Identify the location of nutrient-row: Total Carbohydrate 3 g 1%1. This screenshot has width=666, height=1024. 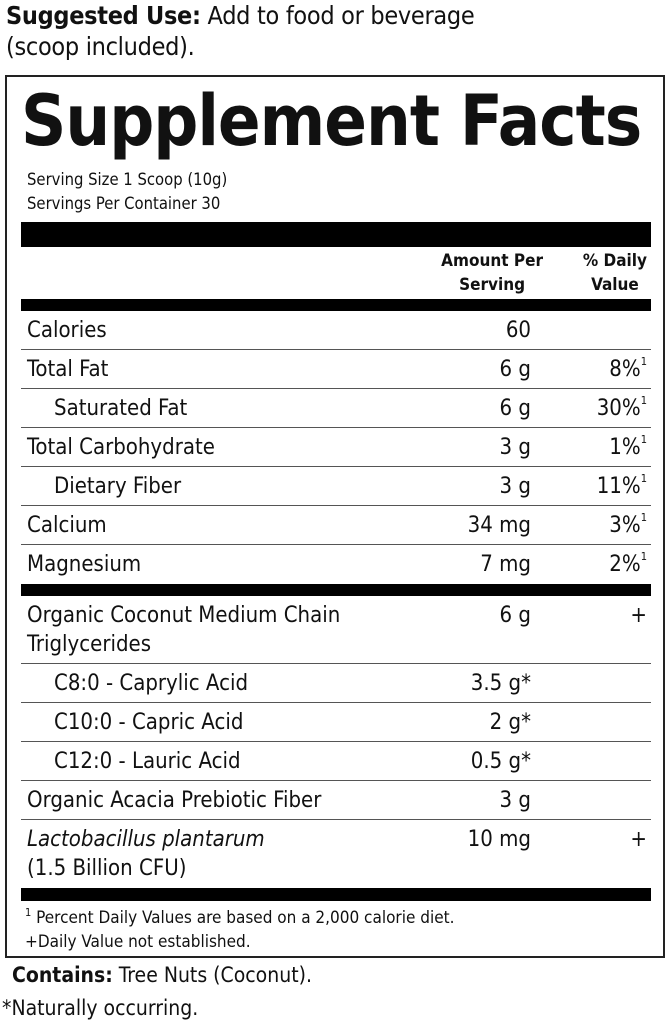
(336, 447).